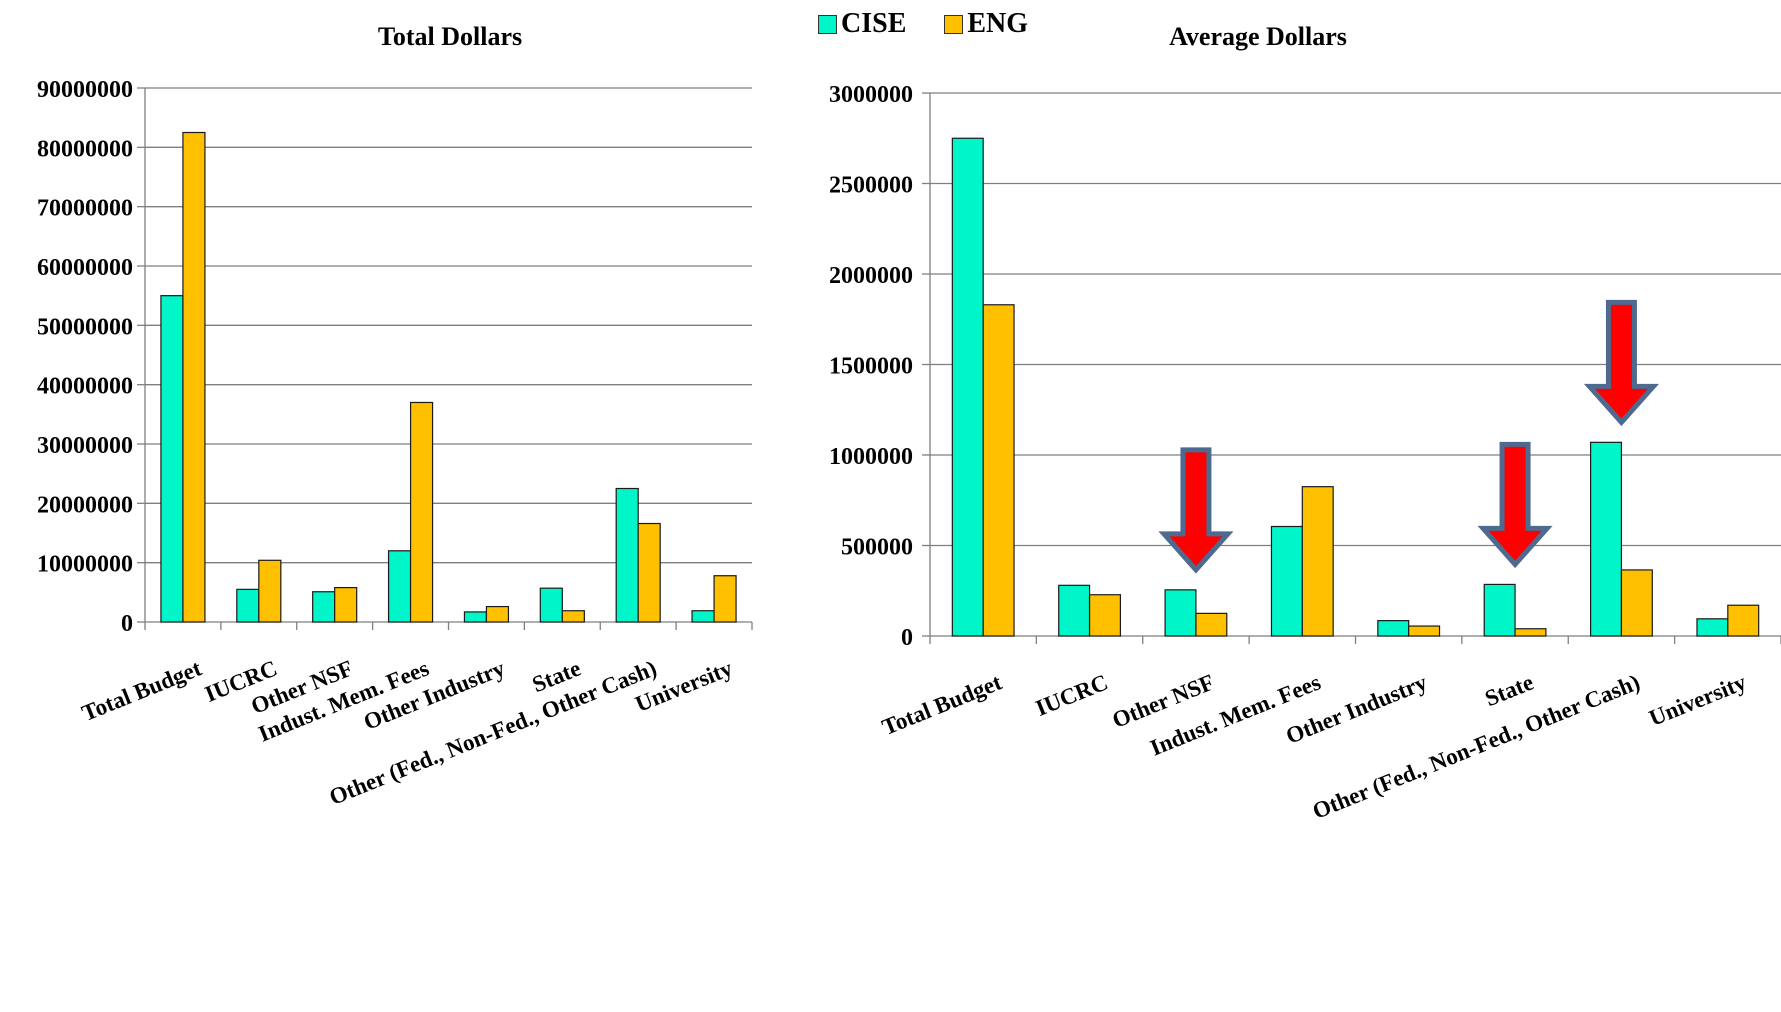 The image size is (1781, 1012). I want to click on legend-label-eng: ENG, so click(998, 23).